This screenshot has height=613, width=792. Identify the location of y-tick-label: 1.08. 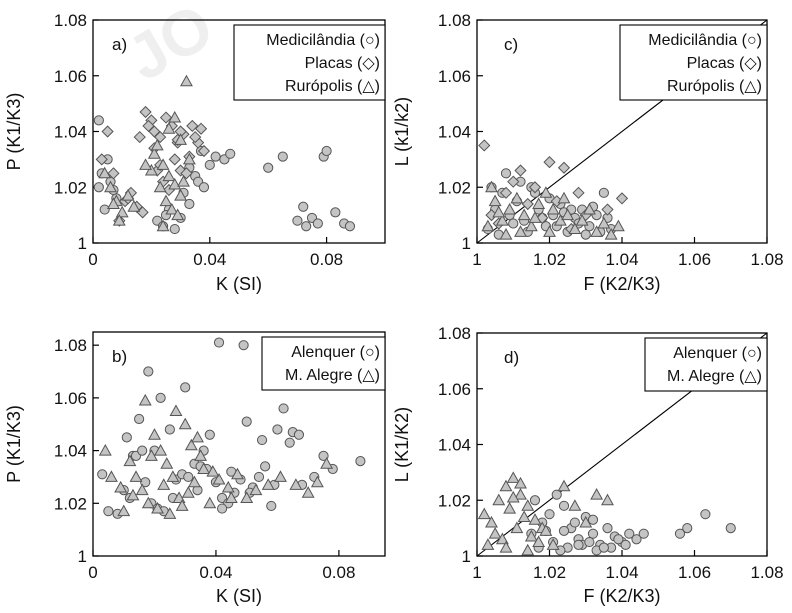
(70, 345).